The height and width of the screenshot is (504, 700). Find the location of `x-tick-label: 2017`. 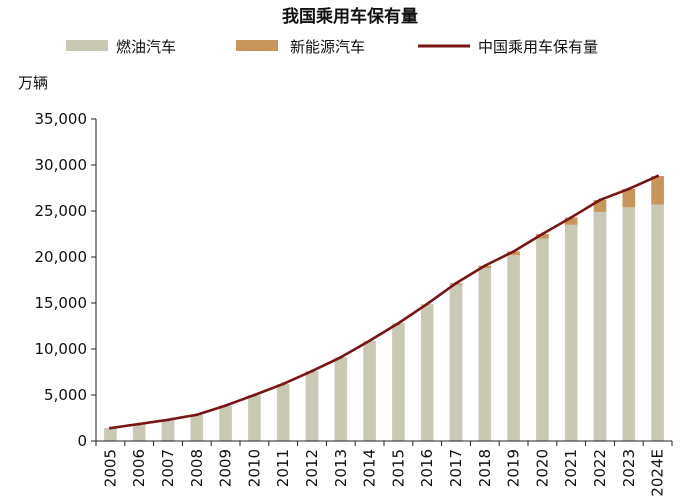

x-tick-label: 2017 is located at coordinates (456, 468).